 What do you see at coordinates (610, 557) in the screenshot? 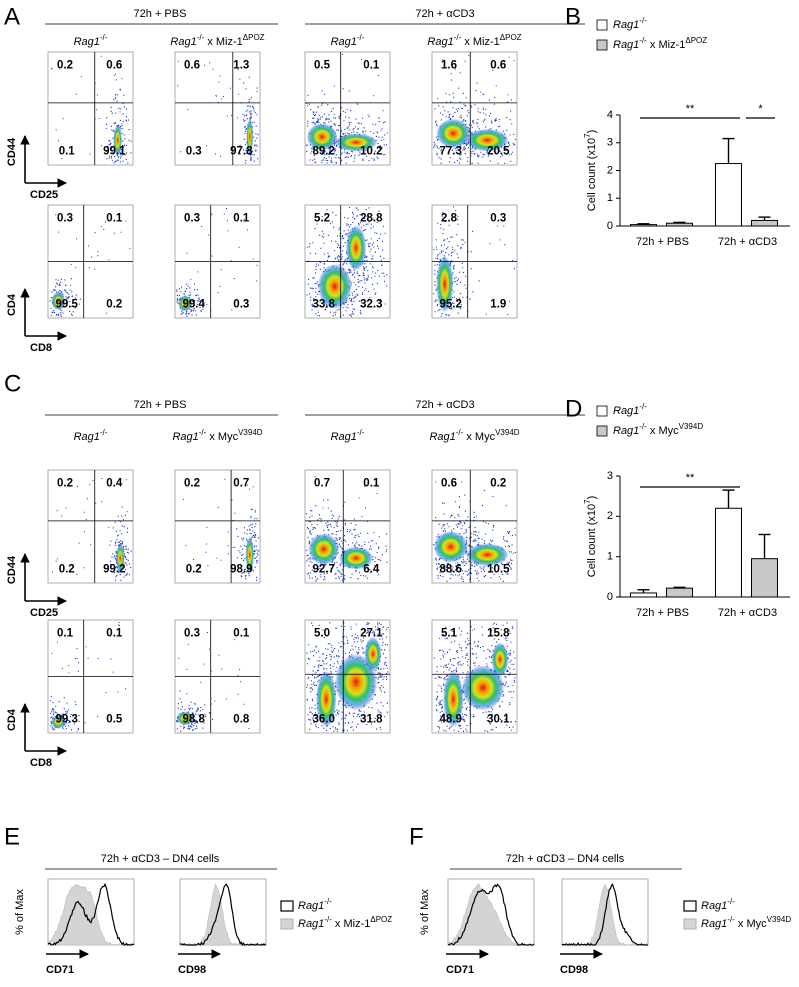
I see `y-tick-label: 1` at bounding box center [610, 557].